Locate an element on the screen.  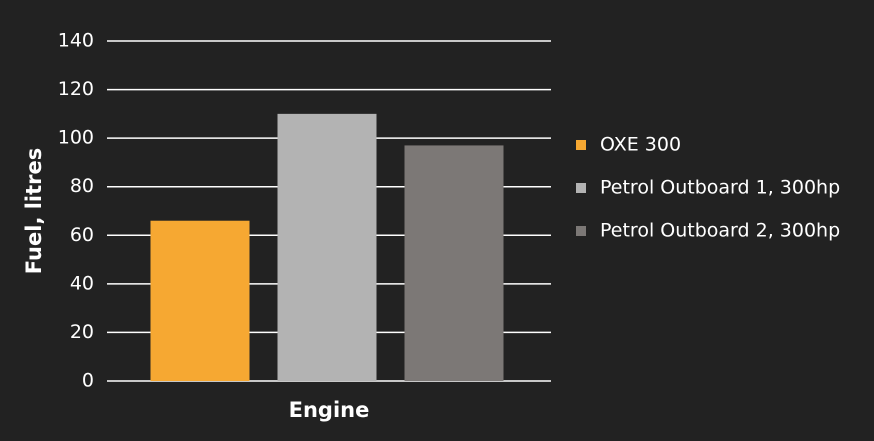
y-tick-label: 60 is located at coordinates (82, 235).